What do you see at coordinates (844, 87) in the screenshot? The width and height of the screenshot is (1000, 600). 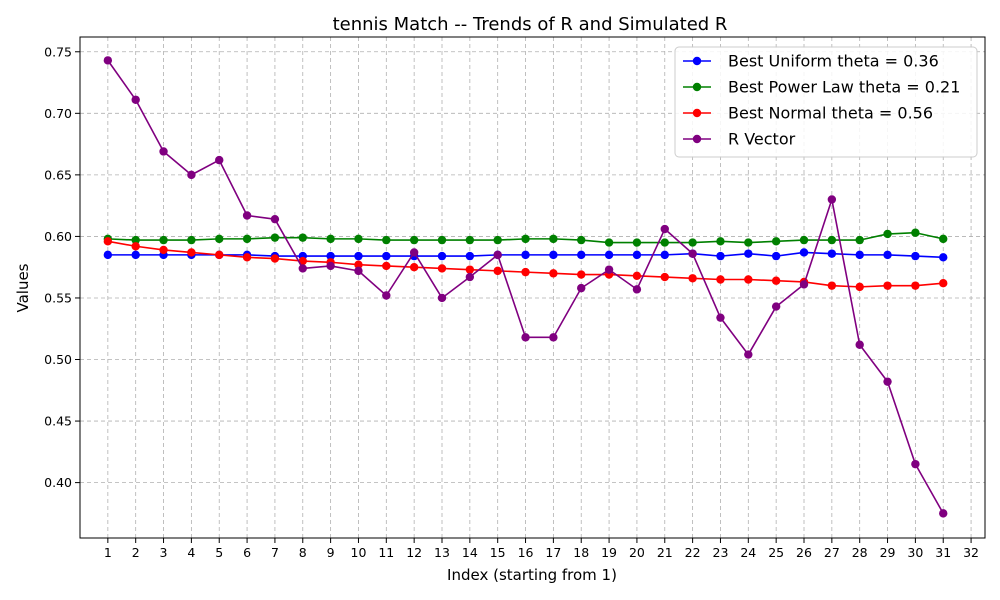 I see `legend-label: Best Power Law theta = 0.21` at bounding box center [844, 87].